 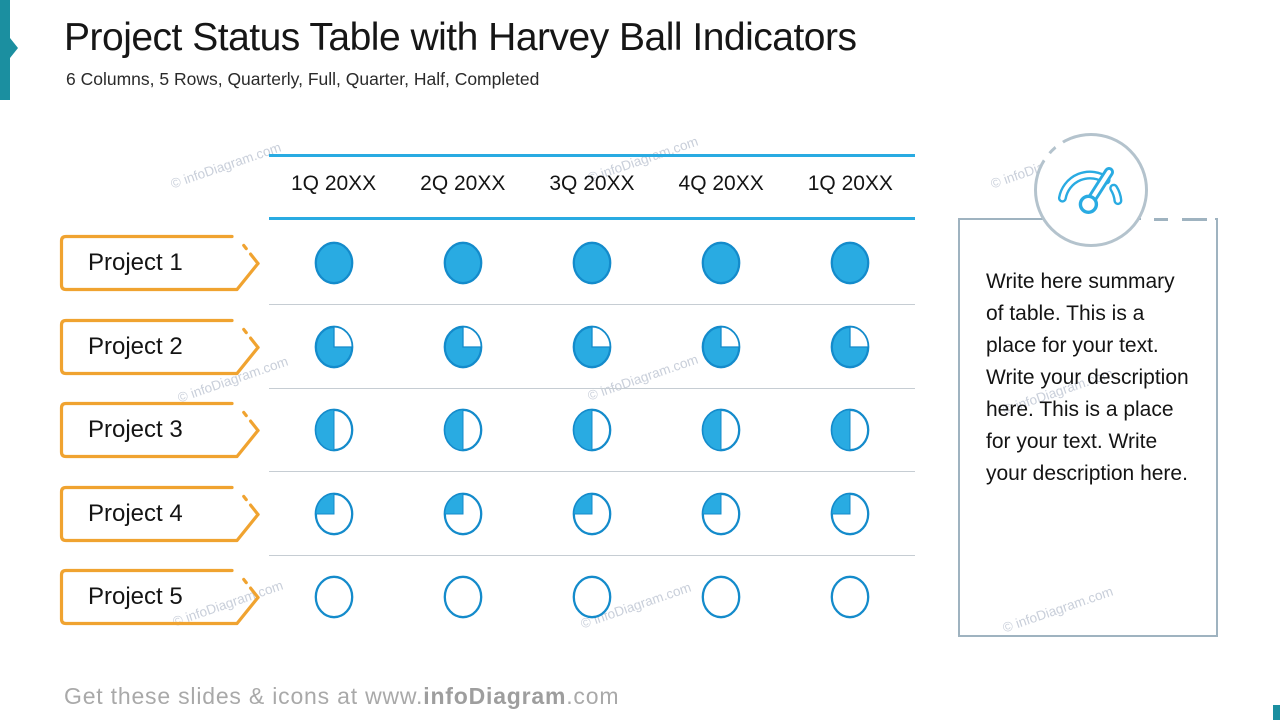 I want to click on column-header: 3Q 20XX, so click(x=592, y=183).